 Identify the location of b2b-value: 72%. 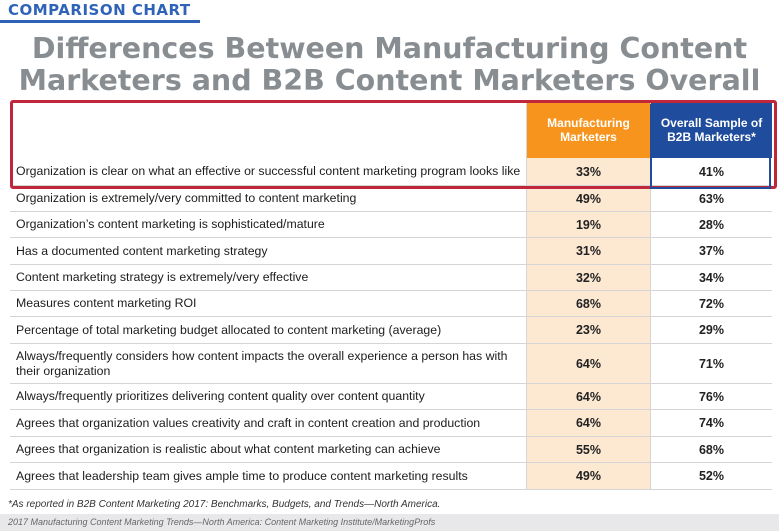
(711, 303).